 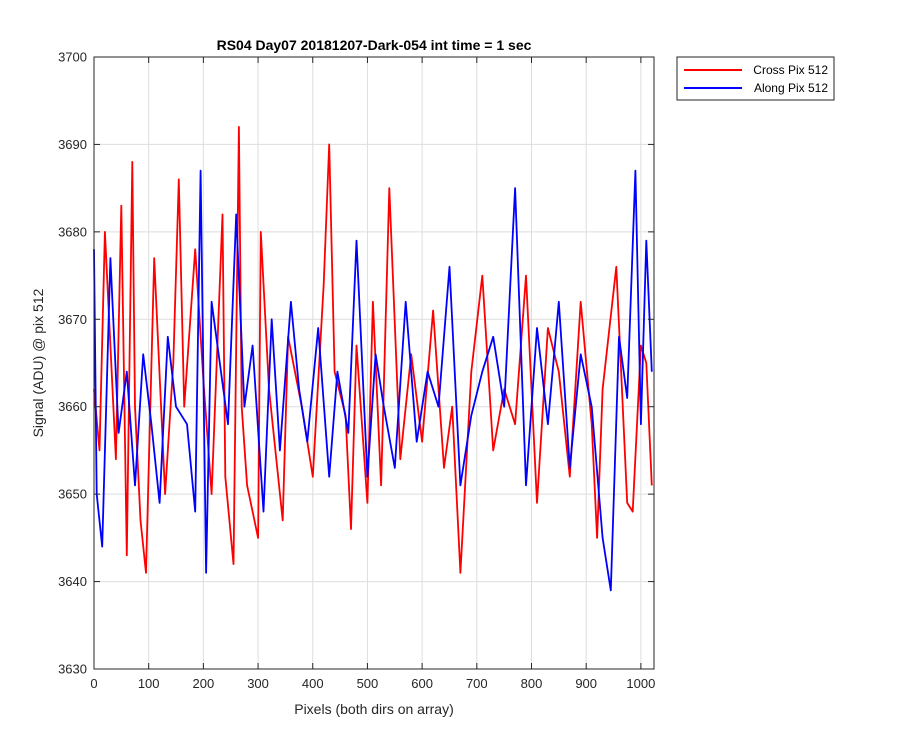 What do you see at coordinates (72, 144) in the screenshot?
I see `y-tick-label: 3690` at bounding box center [72, 144].